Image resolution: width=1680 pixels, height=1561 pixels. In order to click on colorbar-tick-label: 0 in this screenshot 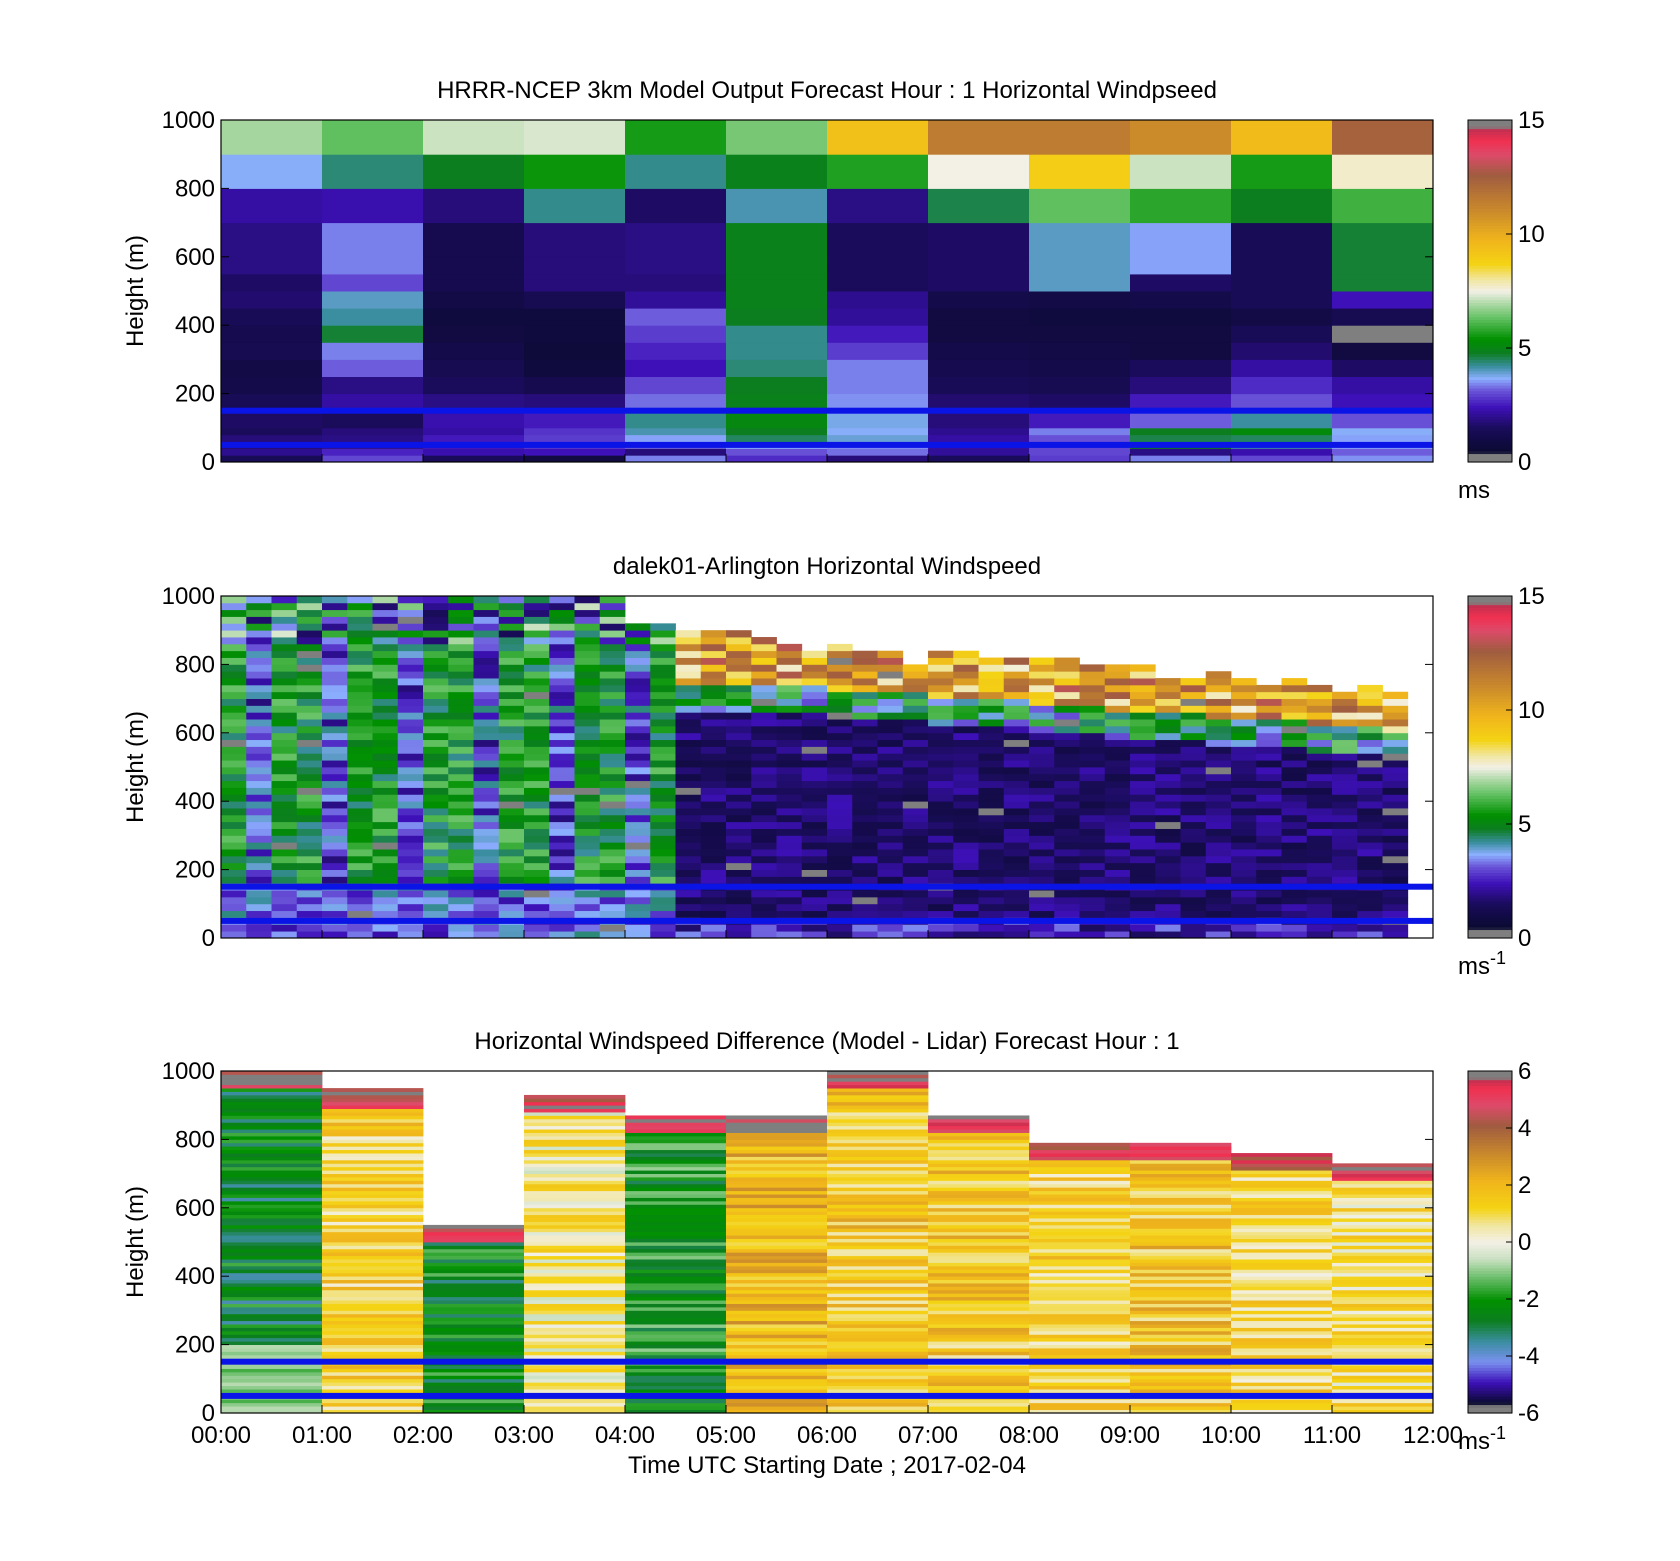, I will do `click(1524, 938)`.